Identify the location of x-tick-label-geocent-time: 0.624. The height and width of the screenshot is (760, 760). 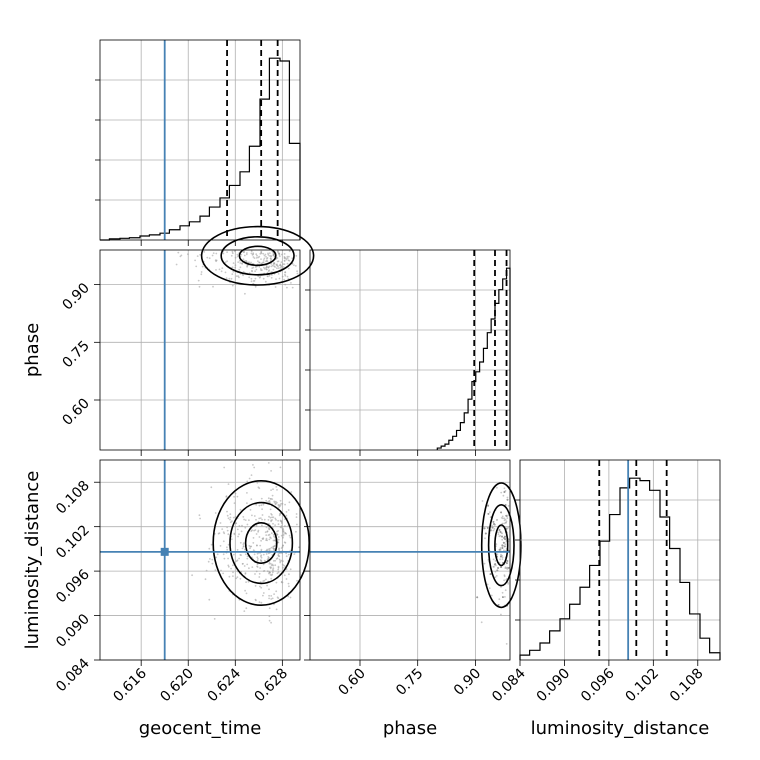
(224, 685).